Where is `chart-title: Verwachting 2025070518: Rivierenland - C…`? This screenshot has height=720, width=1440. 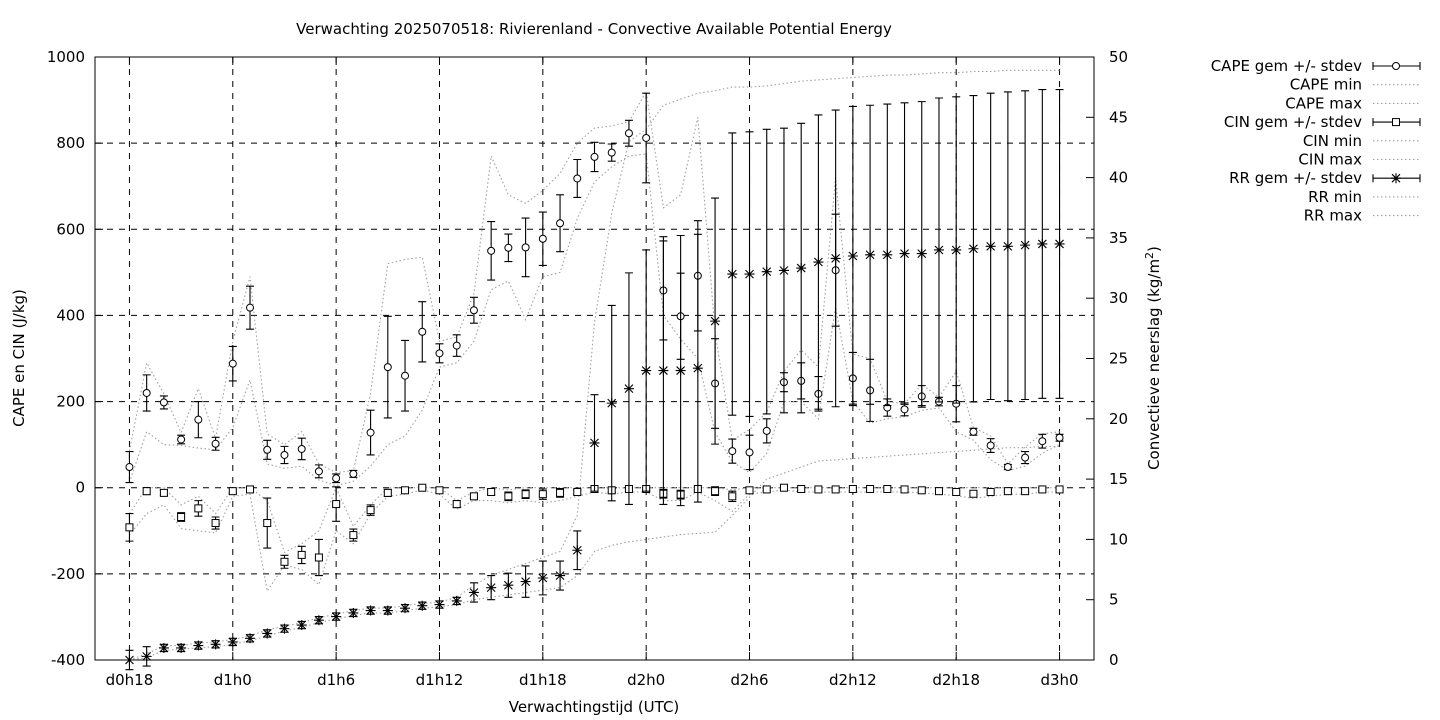 chart-title: Verwachting 2025070518: Rivierenland - C… is located at coordinates (594, 29).